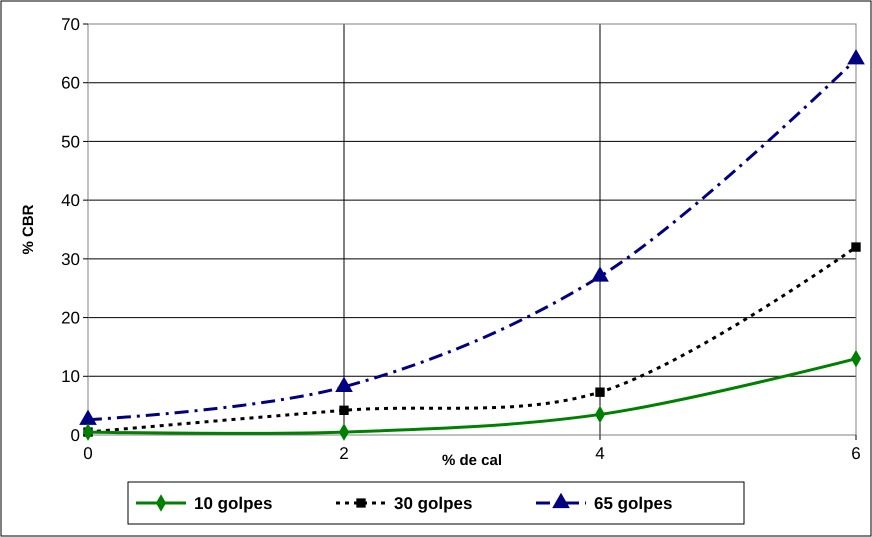 This screenshot has width=872, height=537. What do you see at coordinates (633, 503) in the screenshot?
I see `legend-label: 65 golpes` at bounding box center [633, 503].